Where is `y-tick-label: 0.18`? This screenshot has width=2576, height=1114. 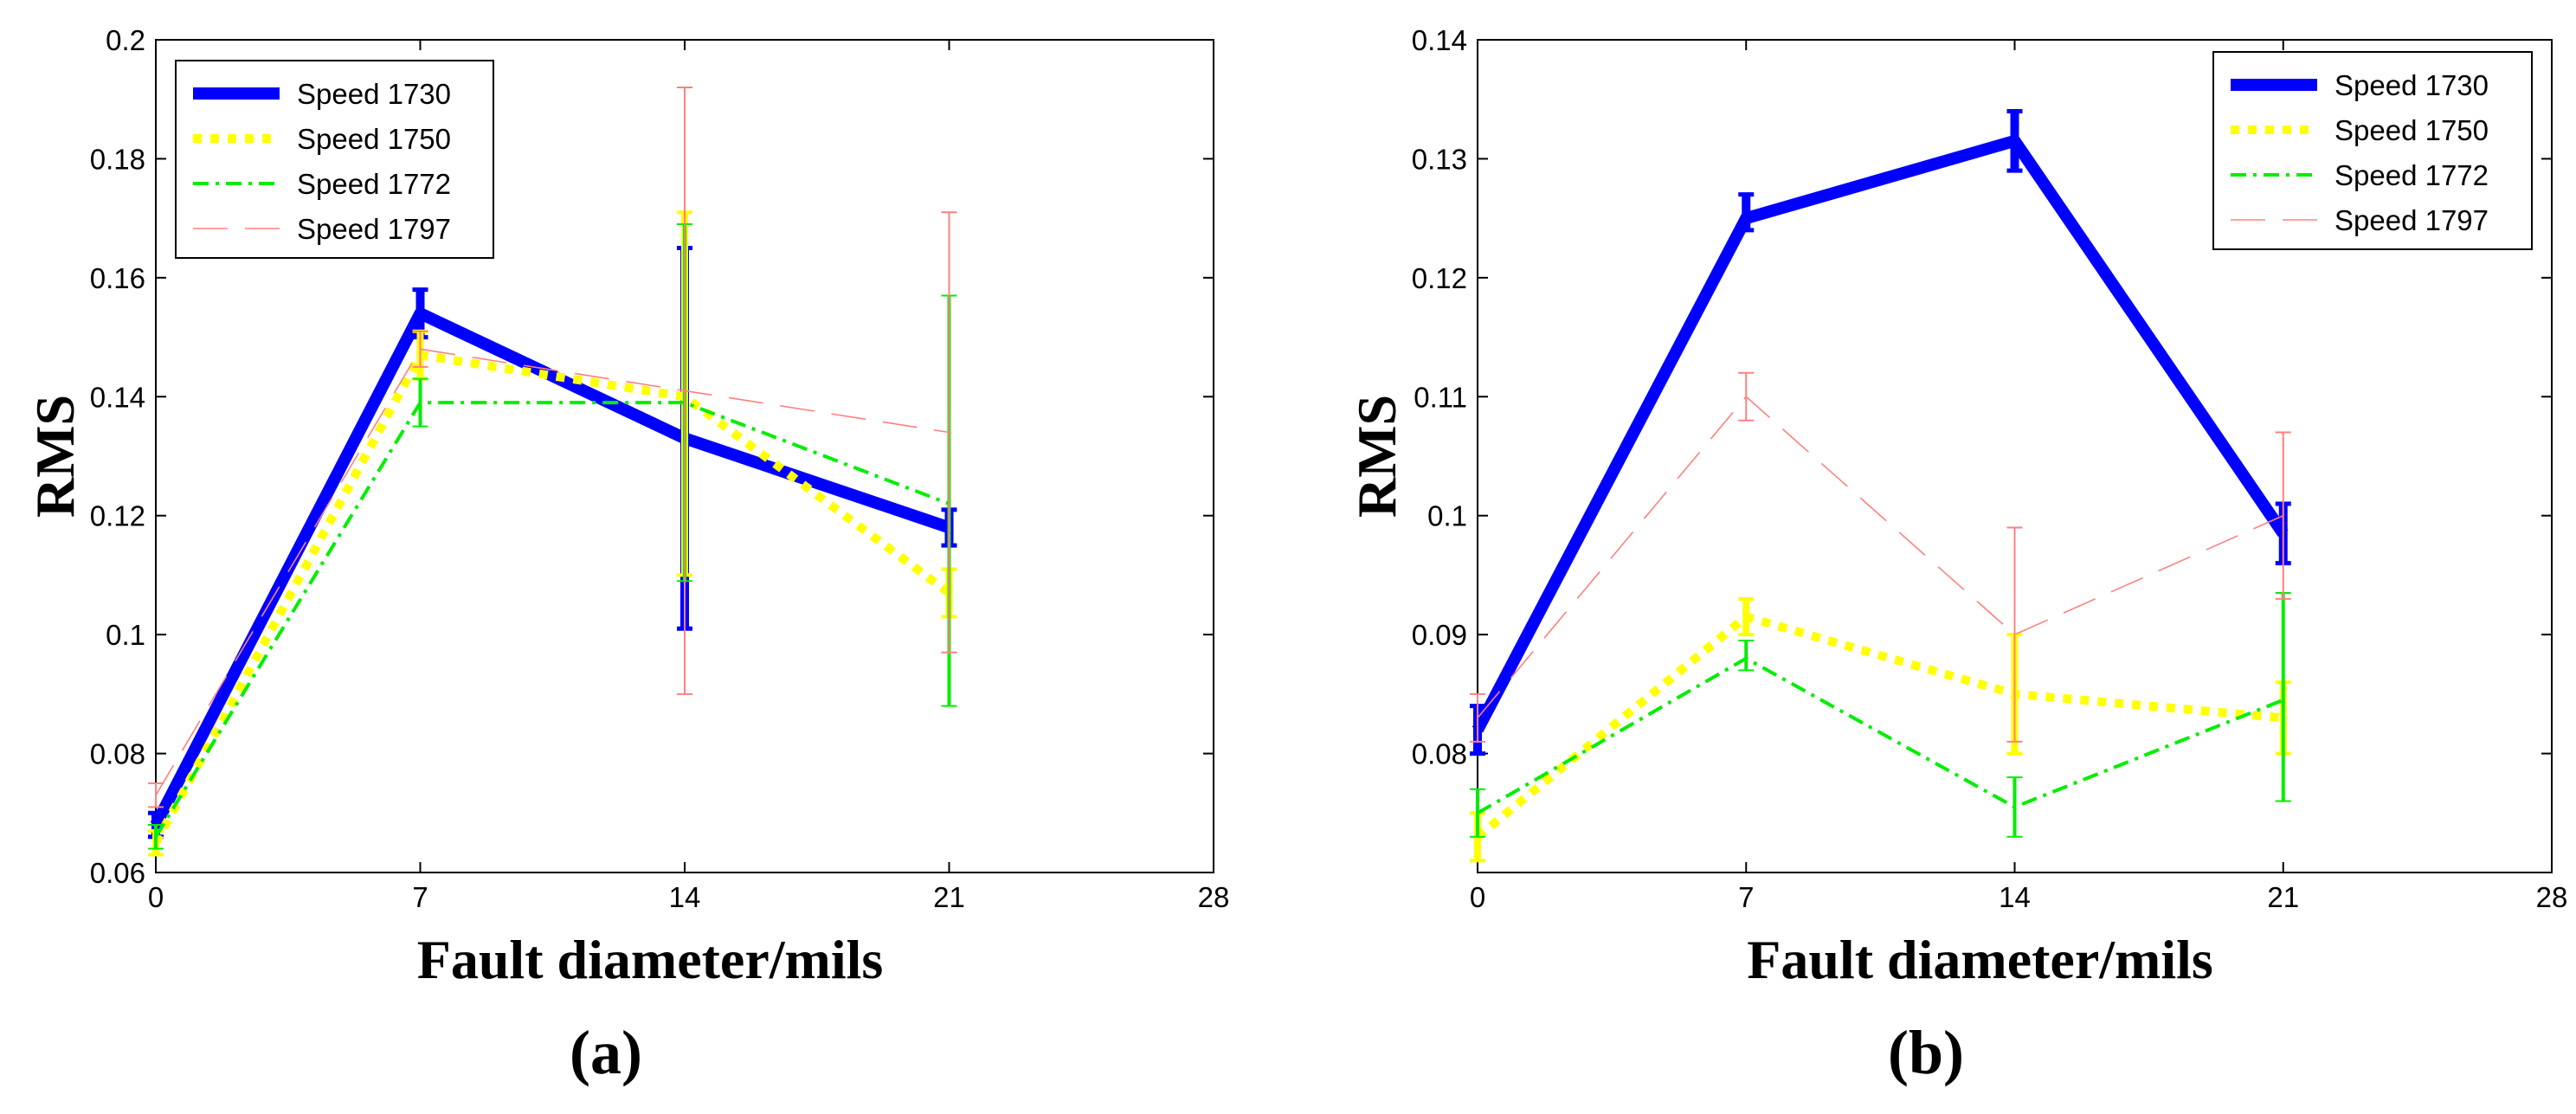
y-tick-label: 0.18 is located at coordinates (117, 159).